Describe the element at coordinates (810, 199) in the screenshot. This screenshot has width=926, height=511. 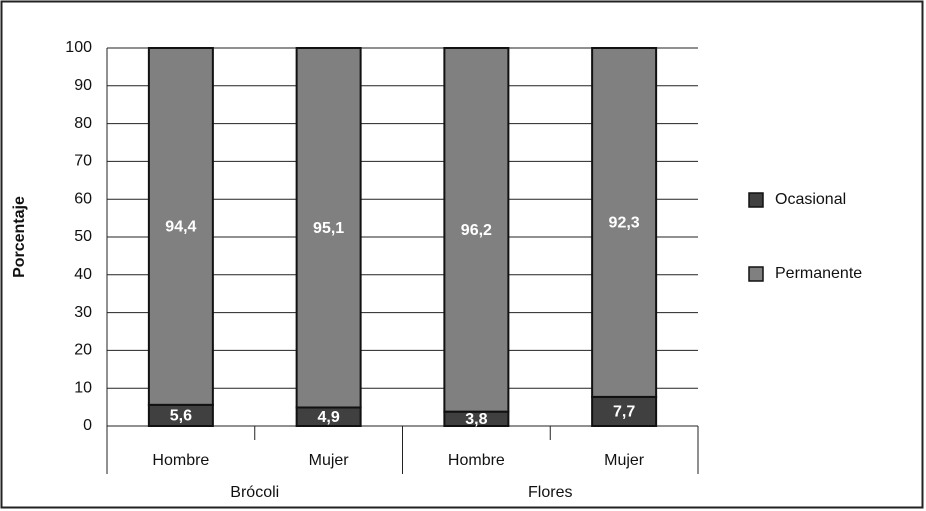
I see `legend-label: Ocasional` at that location.